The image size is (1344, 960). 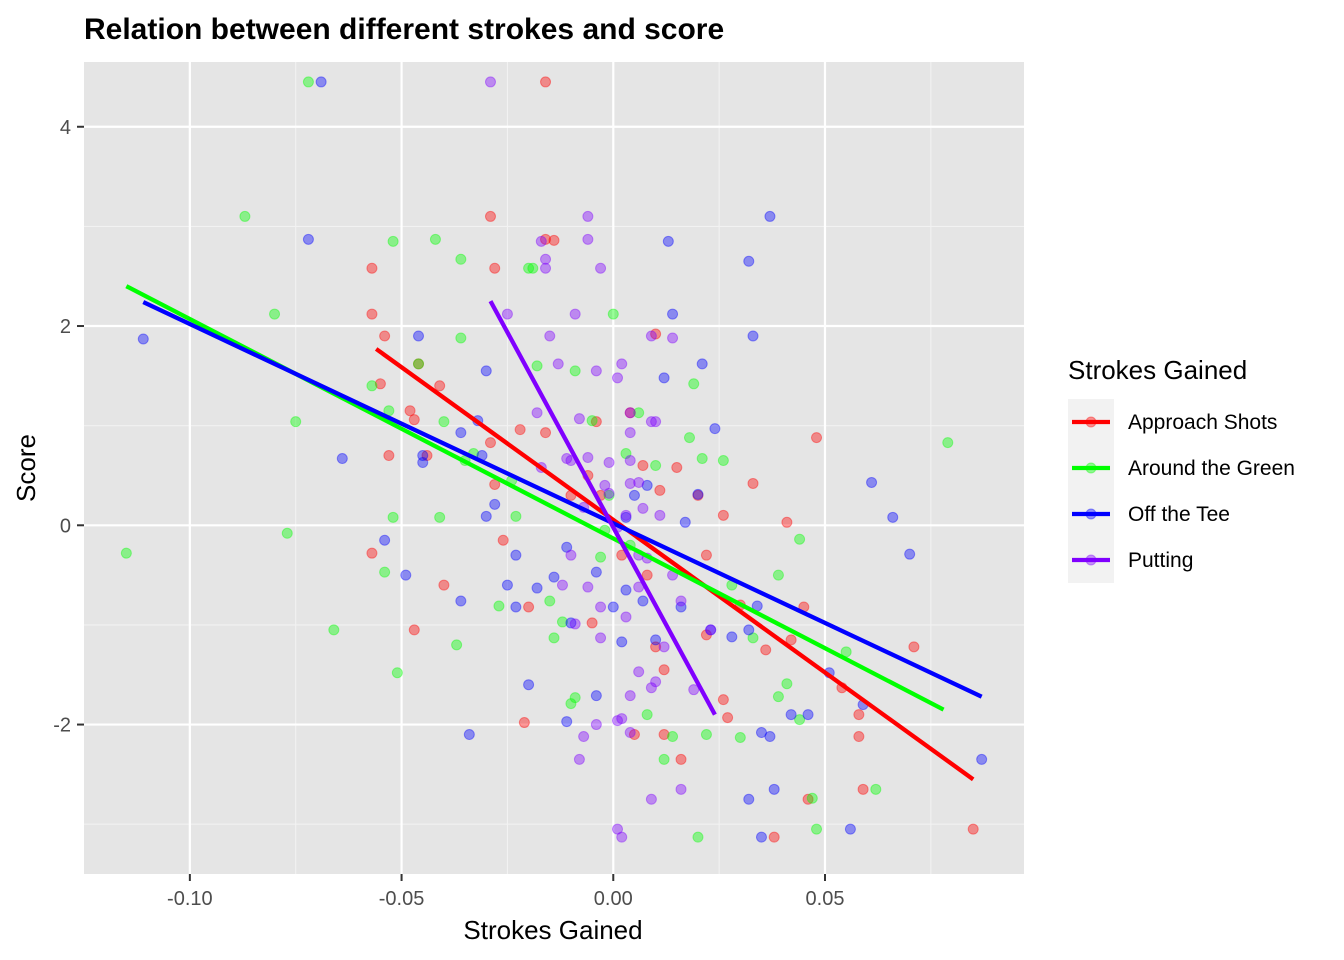 What do you see at coordinates (65, 327) in the screenshot?
I see `y-tick-label: 2` at bounding box center [65, 327].